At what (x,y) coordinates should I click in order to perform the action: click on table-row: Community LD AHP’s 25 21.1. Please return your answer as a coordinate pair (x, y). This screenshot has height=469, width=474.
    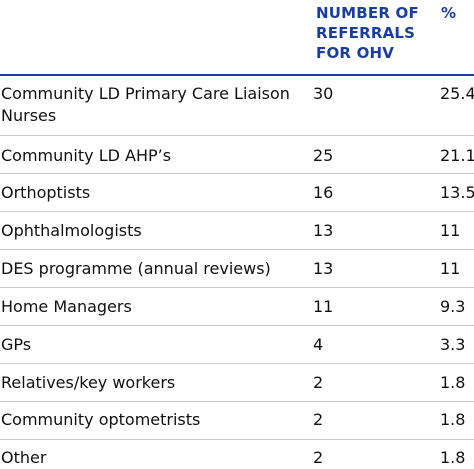
    Looking at the image, I should click on (237, 154).